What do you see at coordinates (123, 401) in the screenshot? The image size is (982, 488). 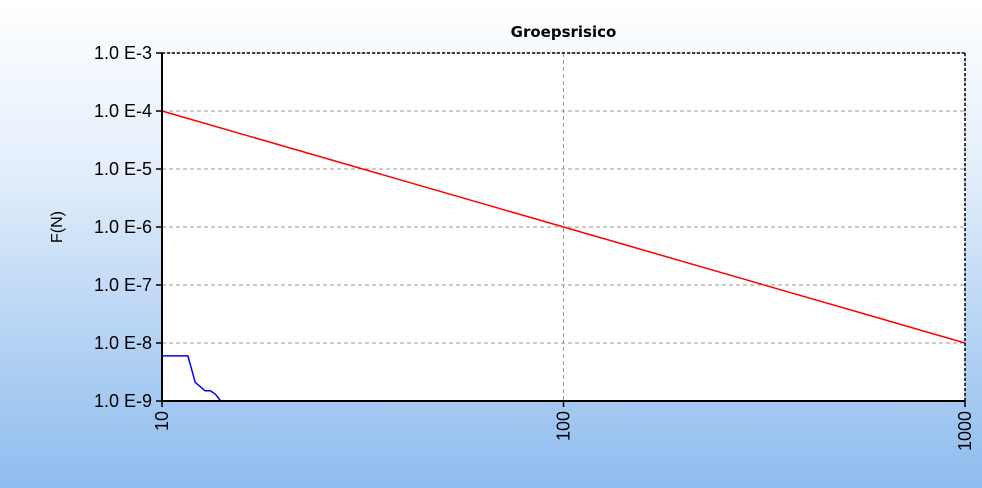 I see `y-tick-label: 1.0 E-9` at bounding box center [123, 401].